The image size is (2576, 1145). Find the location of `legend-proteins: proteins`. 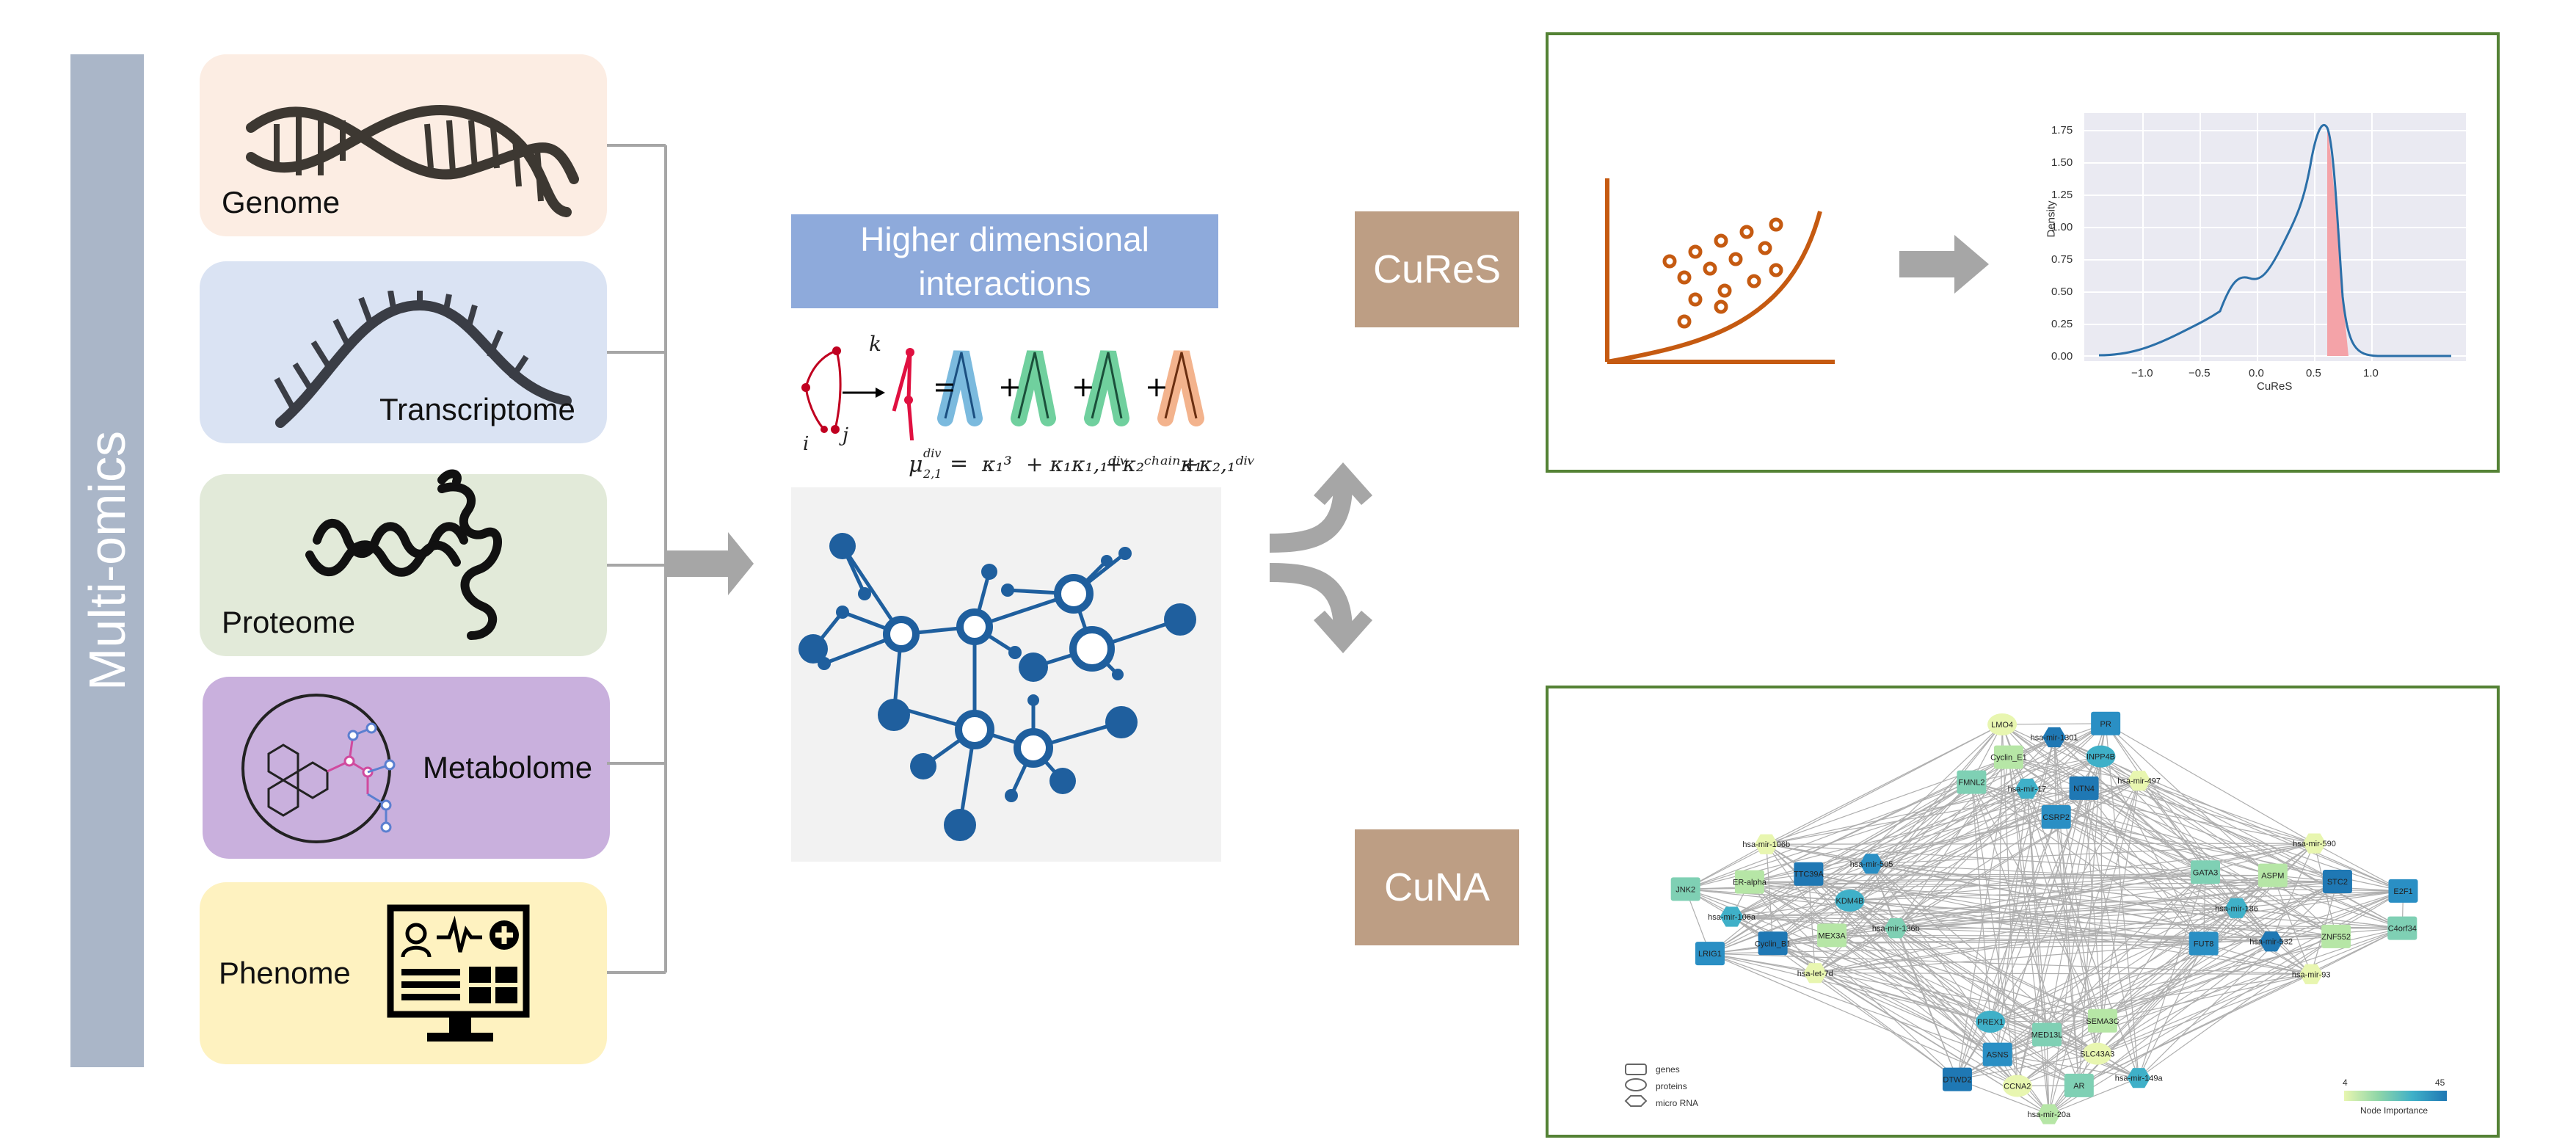

legend-proteins: proteins is located at coordinates (1671, 1086).